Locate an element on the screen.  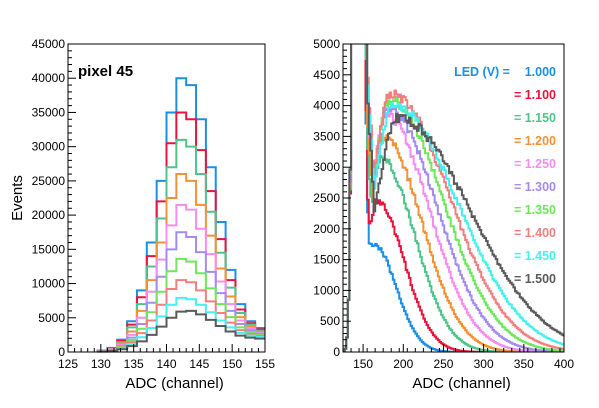
x-tick-label: 200 is located at coordinates (403, 364).